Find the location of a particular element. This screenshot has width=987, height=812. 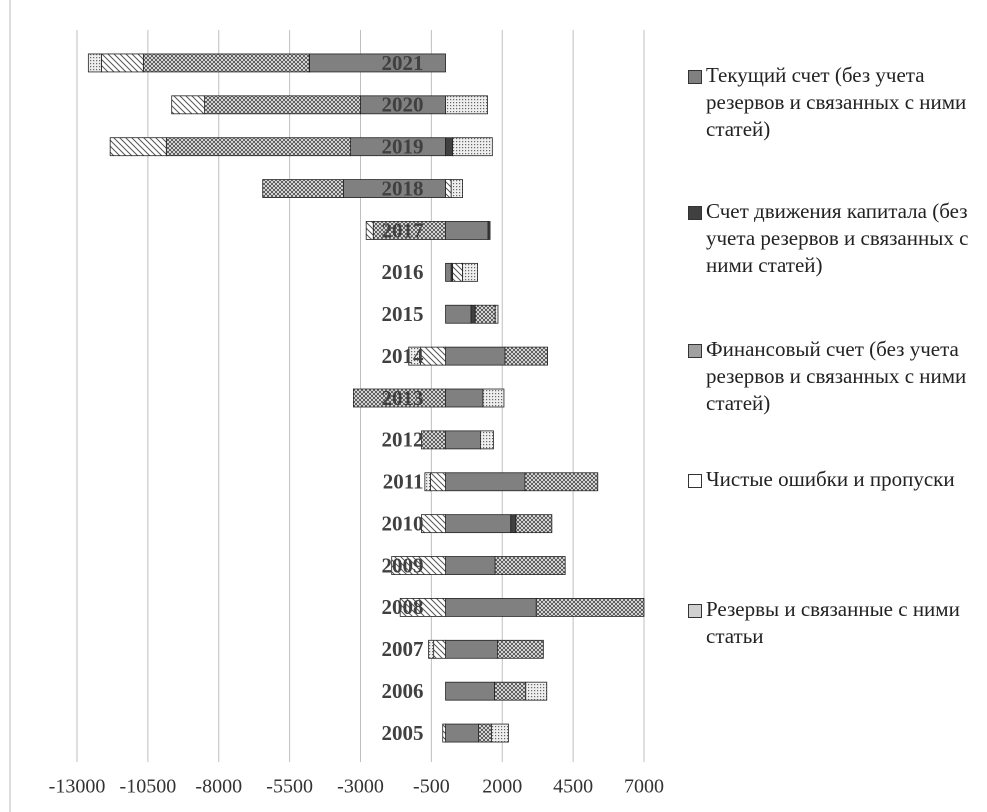

category-label: 2005 is located at coordinates (403, 733).